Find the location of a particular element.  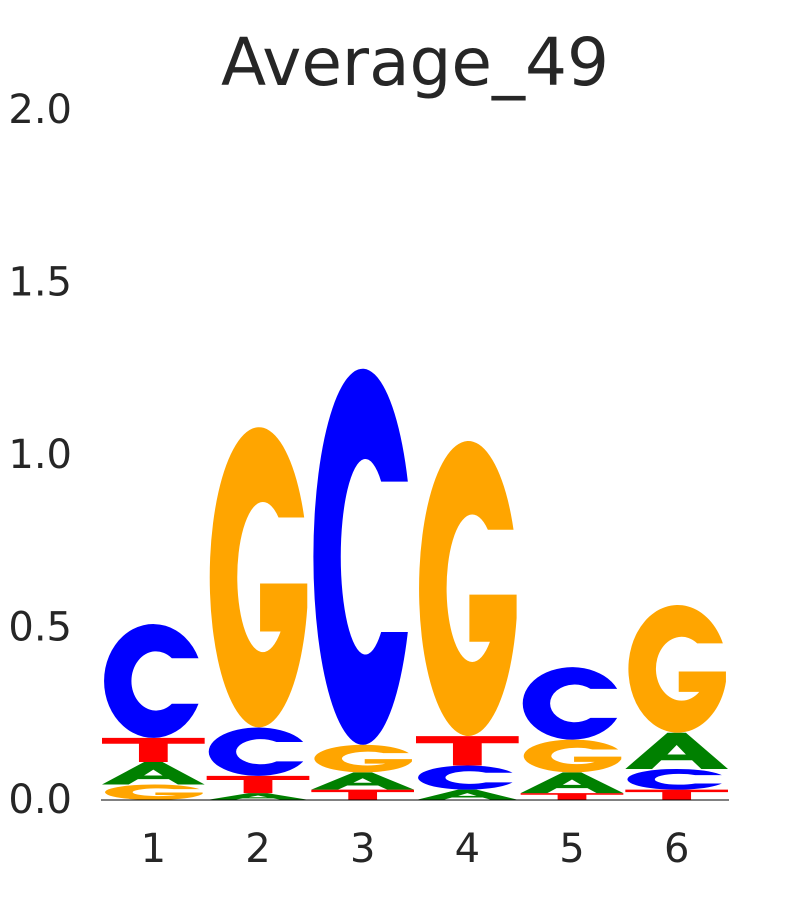

x-tick-label: 1 is located at coordinates (153, 849).